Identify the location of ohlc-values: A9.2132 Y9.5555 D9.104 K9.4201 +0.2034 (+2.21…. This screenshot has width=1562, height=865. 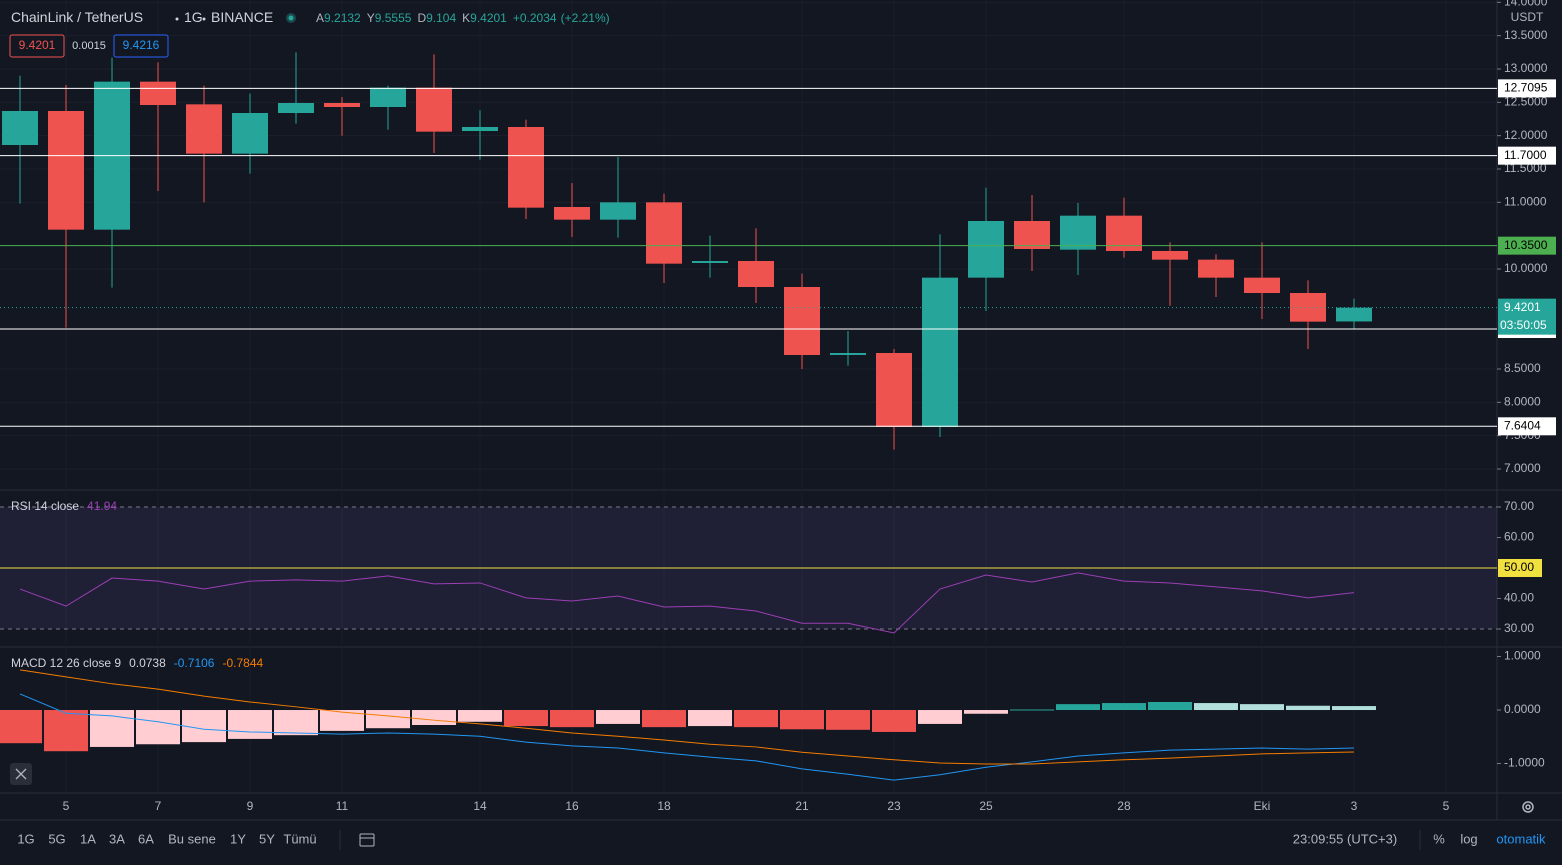
(463, 18).